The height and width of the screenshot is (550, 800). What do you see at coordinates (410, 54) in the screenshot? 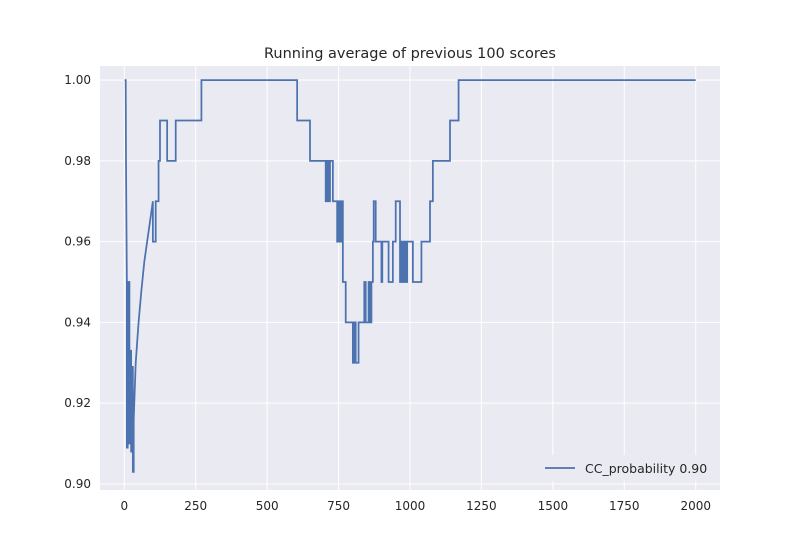
I see `chart-title: Running average of previous 100 scores` at bounding box center [410, 54].